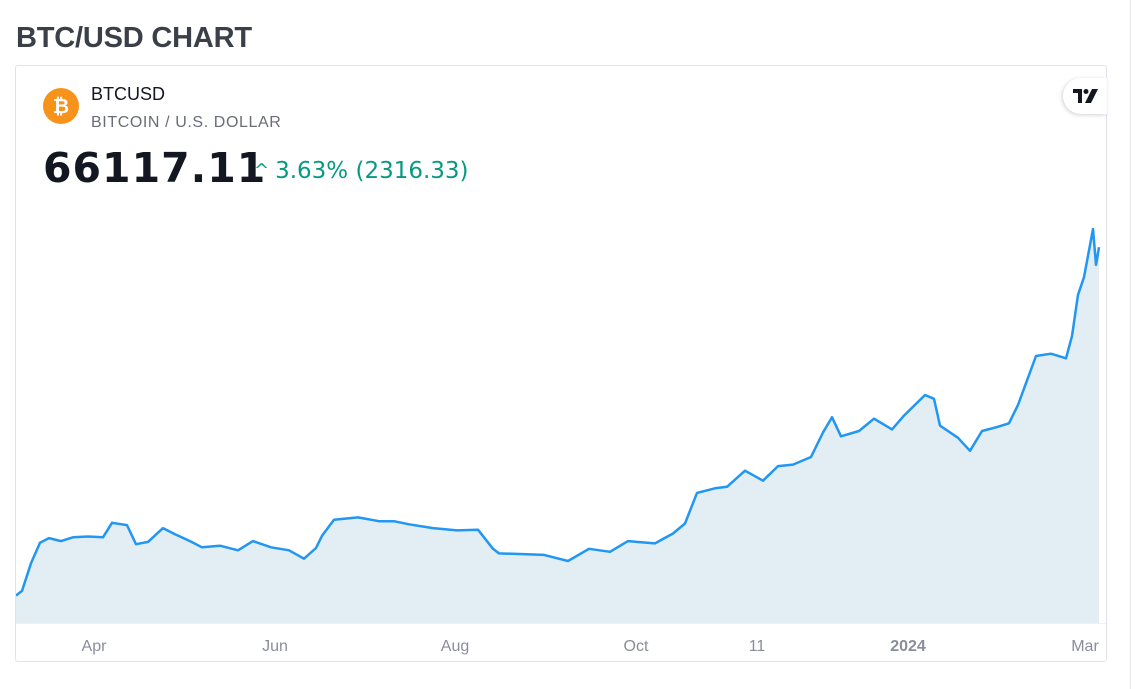 The image size is (1143, 689). What do you see at coordinates (61, 106) in the screenshot?
I see `bitcoin-icon: ₿` at bounding box center [61, 106].